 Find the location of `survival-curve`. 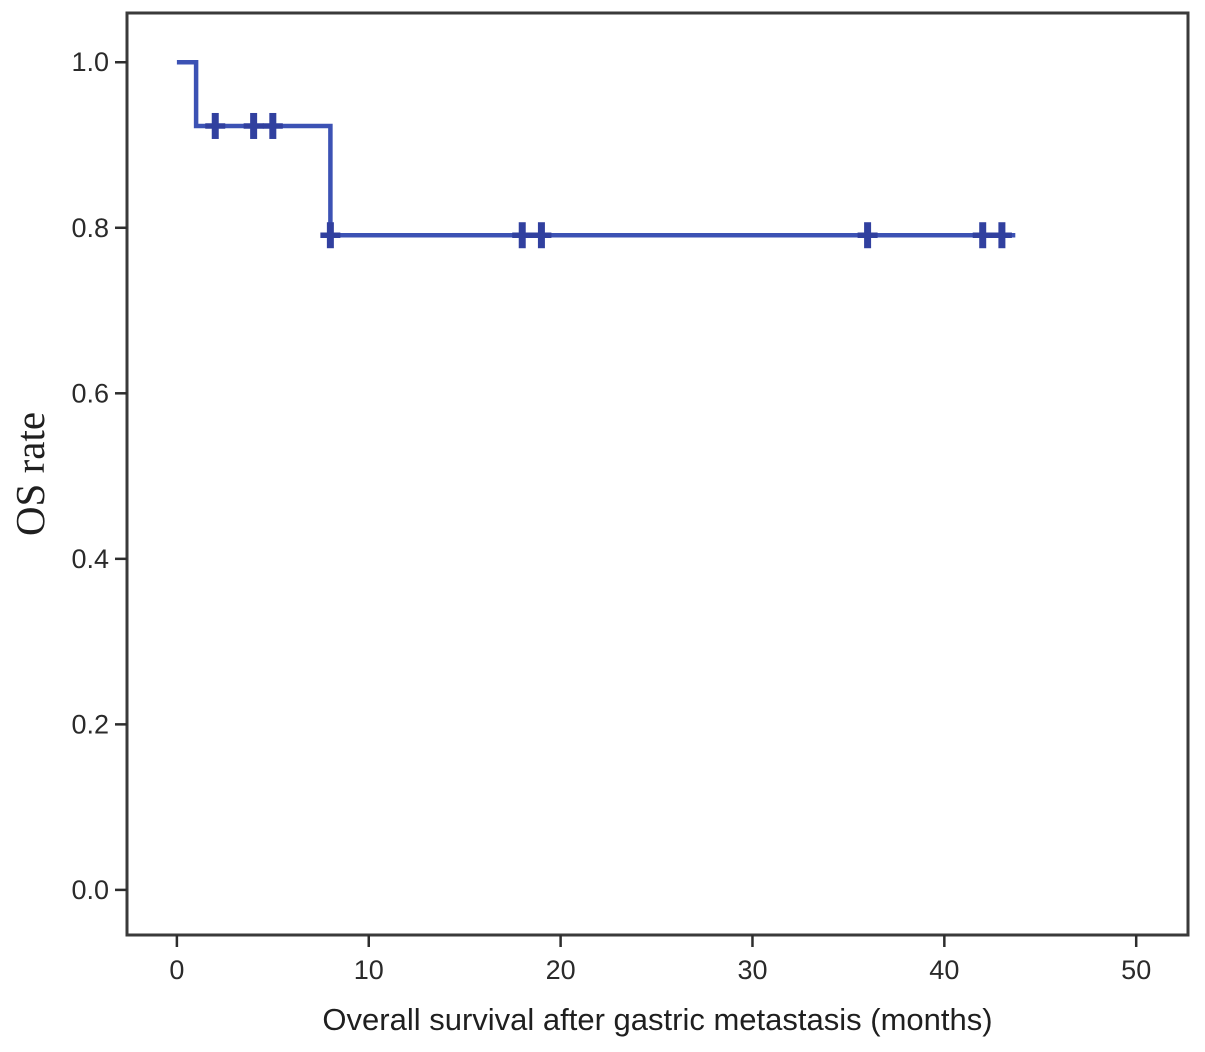

survival-curve is located at coordinates (596, 148).